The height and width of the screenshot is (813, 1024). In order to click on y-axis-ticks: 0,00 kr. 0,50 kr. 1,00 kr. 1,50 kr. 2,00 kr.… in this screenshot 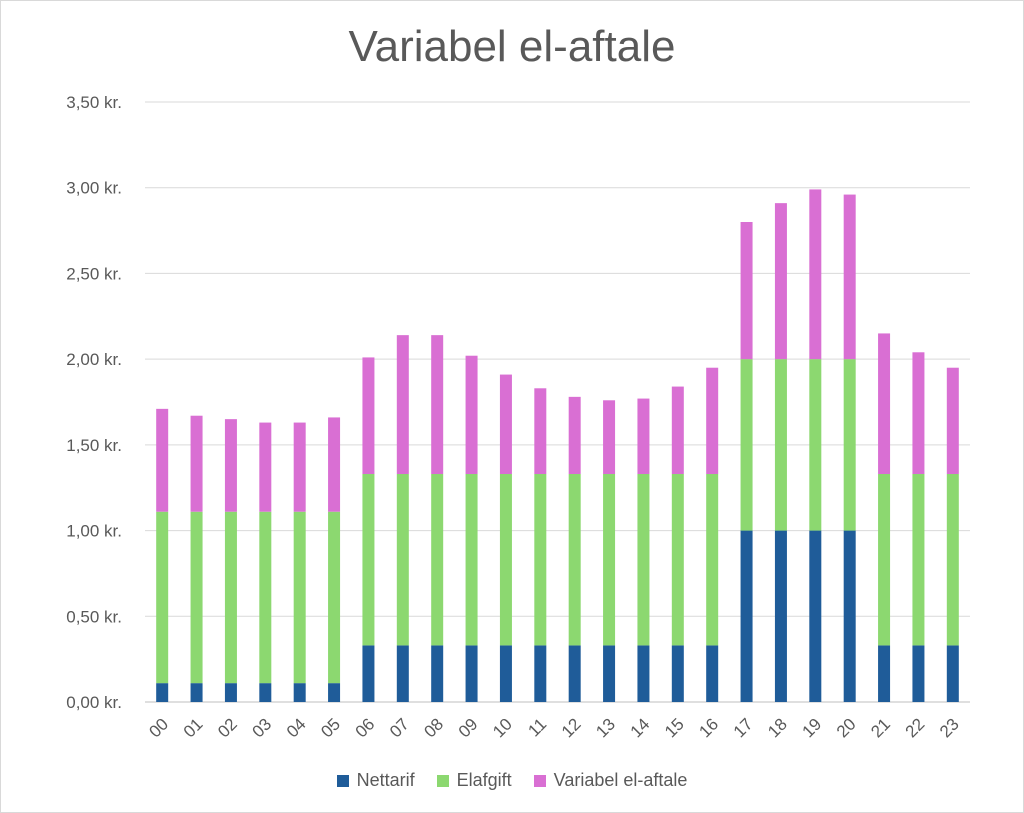, I will do `click(94, 402)`.